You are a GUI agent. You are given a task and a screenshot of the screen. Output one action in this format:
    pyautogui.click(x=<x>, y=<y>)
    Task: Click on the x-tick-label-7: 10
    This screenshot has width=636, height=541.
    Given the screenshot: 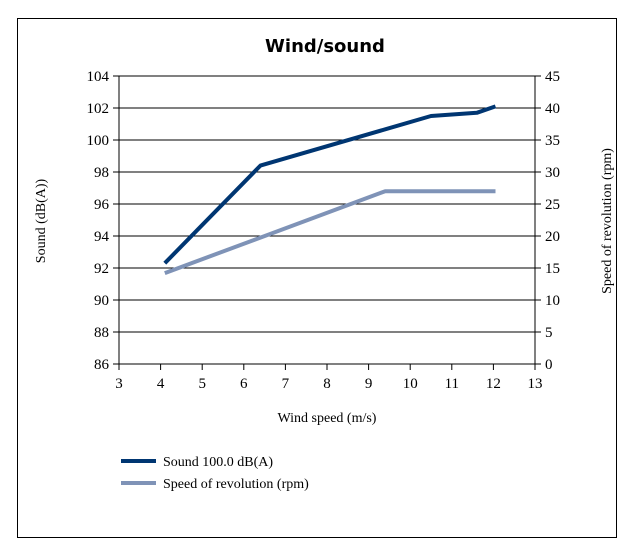 What is the action you would take?
    pyautogui.click(x=410, y=384)
    